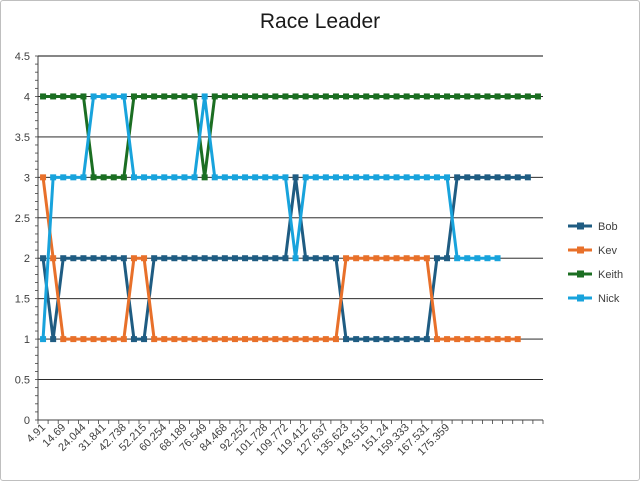 The width and height of the screenshot is (640, 481). Describe the element at coordinates (610, 275) in the screenshot. I see `legend-label: Keith` at that location.